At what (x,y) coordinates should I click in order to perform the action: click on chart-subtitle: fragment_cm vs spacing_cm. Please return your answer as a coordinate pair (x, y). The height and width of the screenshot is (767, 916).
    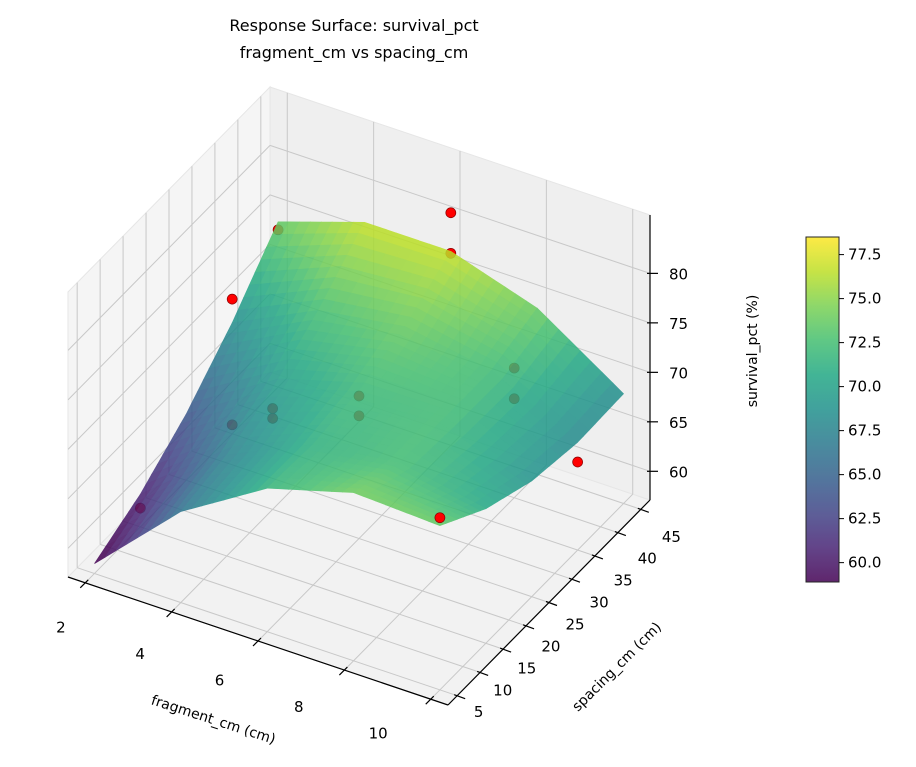
    Looking at the image, I should click on (354, 53).